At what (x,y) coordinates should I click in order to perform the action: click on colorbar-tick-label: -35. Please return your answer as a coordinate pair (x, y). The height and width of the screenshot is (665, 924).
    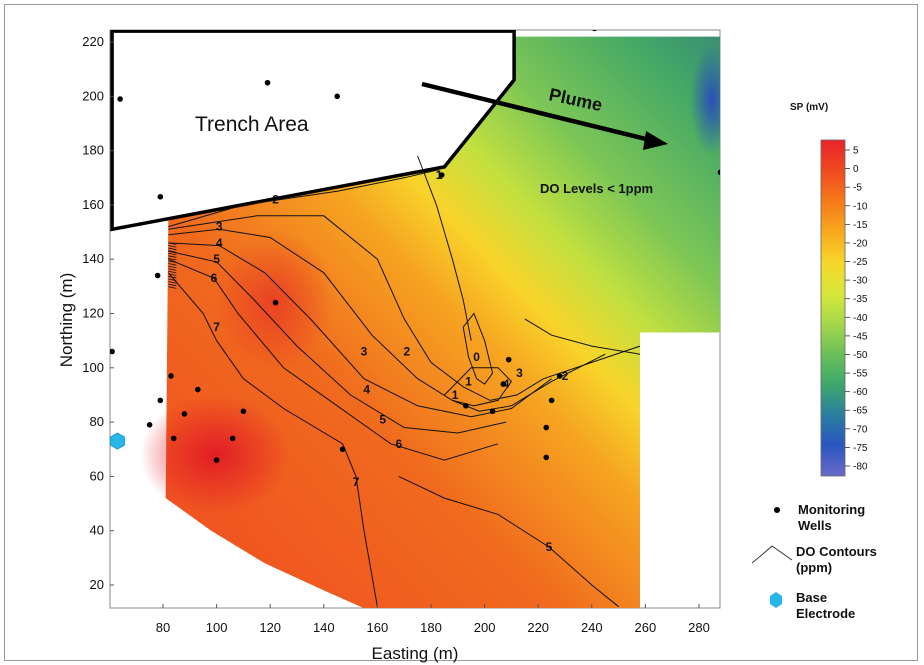
    Looking at the image, I should click on (860, 299).